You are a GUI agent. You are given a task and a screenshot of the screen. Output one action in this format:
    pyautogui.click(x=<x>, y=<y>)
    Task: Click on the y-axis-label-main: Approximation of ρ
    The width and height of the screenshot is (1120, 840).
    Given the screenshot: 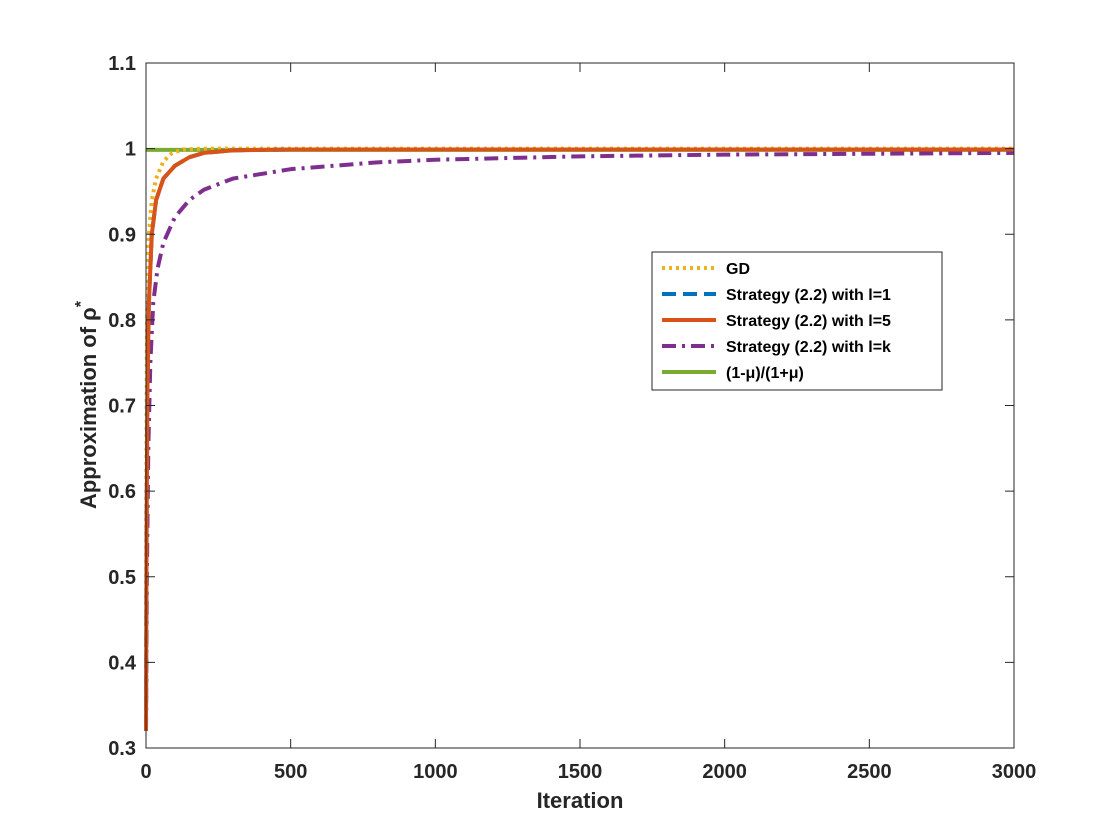 What is the action you would take?
    pyautogui.click(x=88, y=408)
    